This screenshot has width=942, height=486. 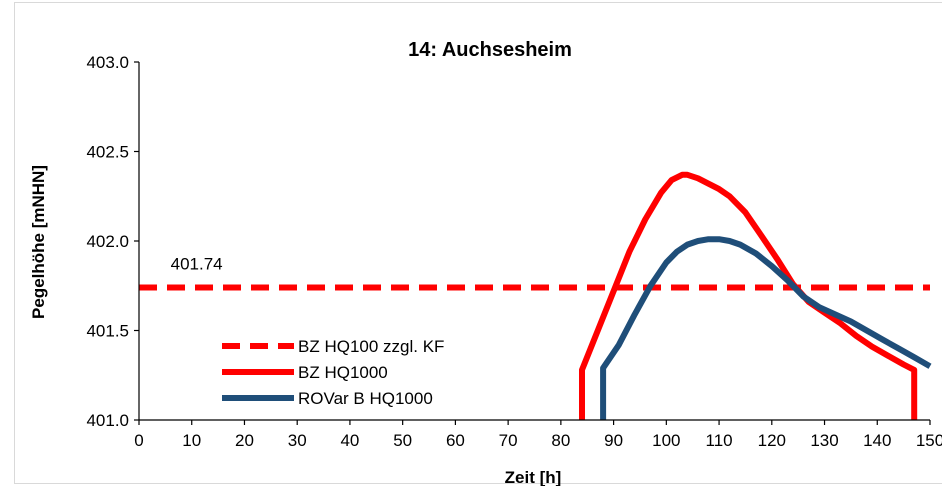 I want to click on x-tick-label: 100, so click(x=666, y=440).